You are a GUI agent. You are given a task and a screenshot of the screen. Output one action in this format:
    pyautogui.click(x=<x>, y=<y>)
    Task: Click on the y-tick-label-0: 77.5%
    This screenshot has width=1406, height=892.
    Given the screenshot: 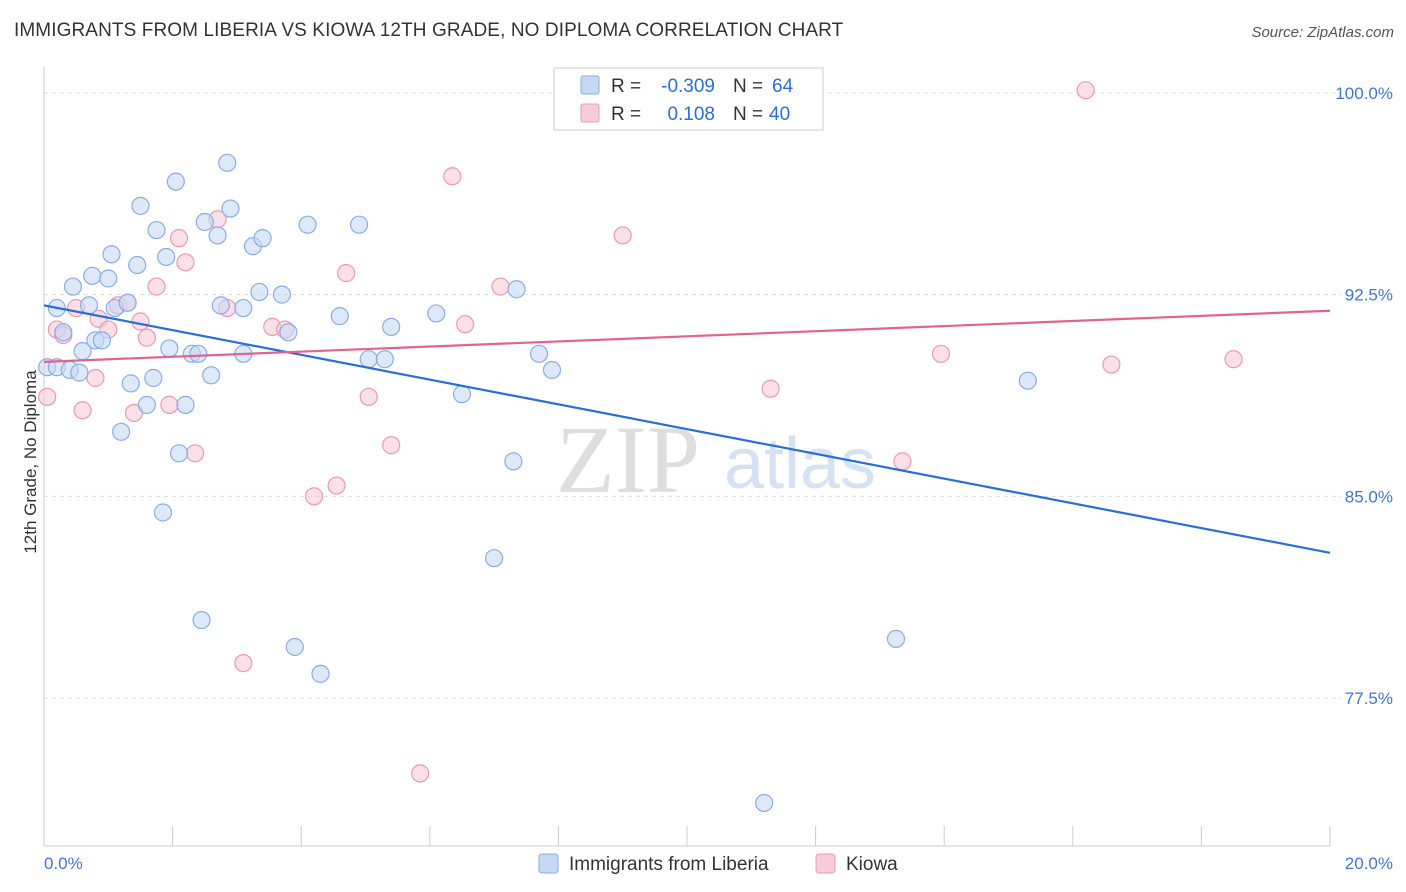 What is the action you would take?
    pyautogui.click(x=1369, y=698)
    